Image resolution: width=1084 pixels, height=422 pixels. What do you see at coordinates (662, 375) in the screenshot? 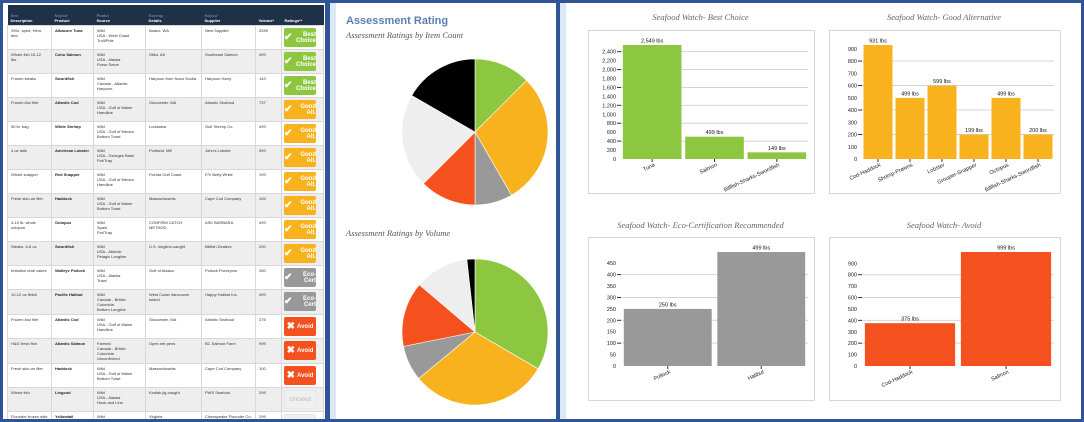
I see `x-category-label: Pollock` at bounding box center [662, 375].